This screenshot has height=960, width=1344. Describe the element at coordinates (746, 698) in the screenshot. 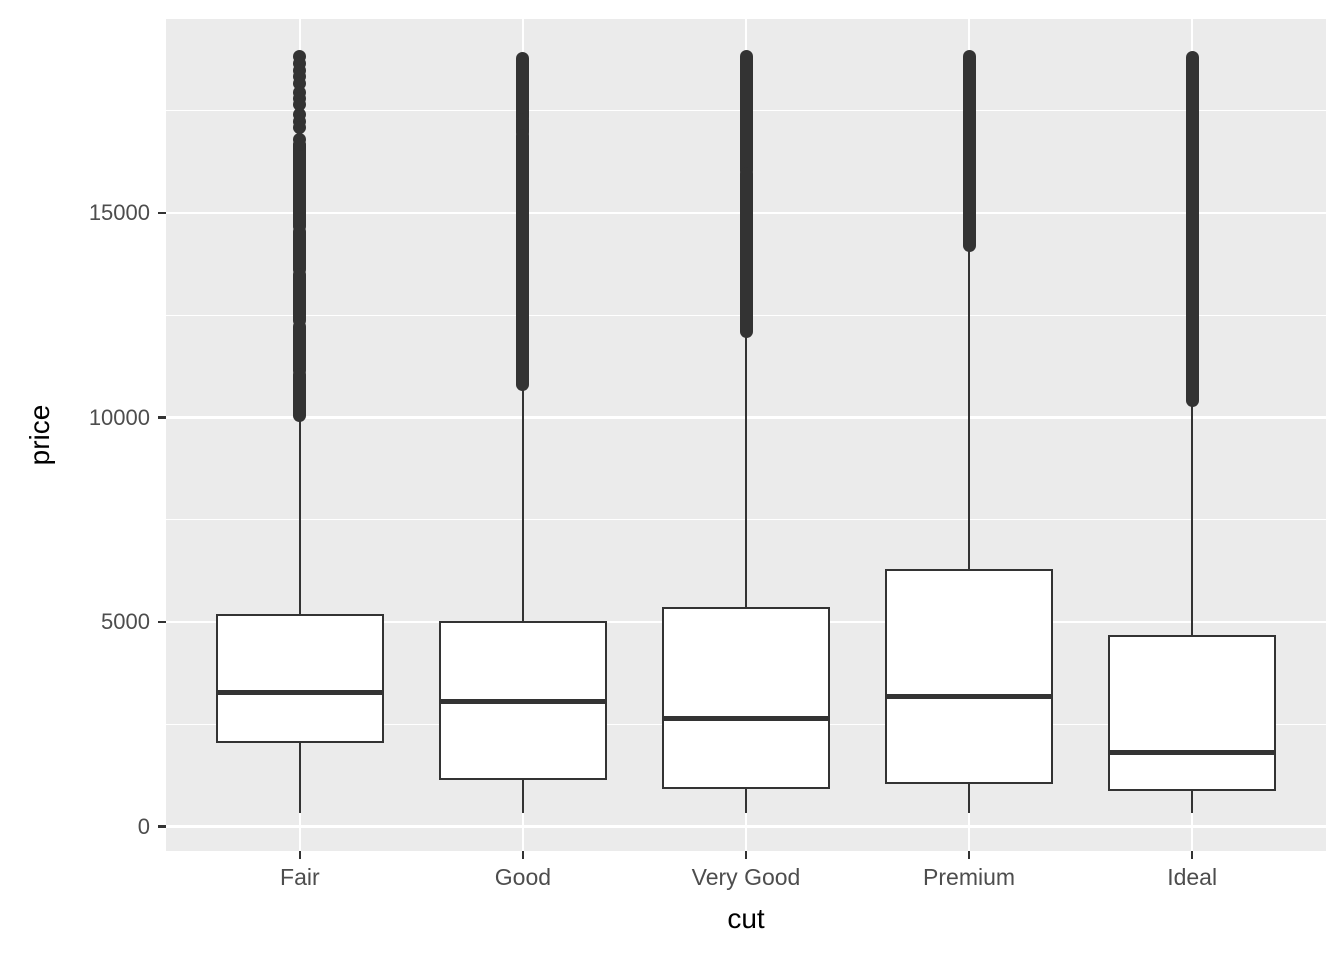

I see `very-good-box` at that location.